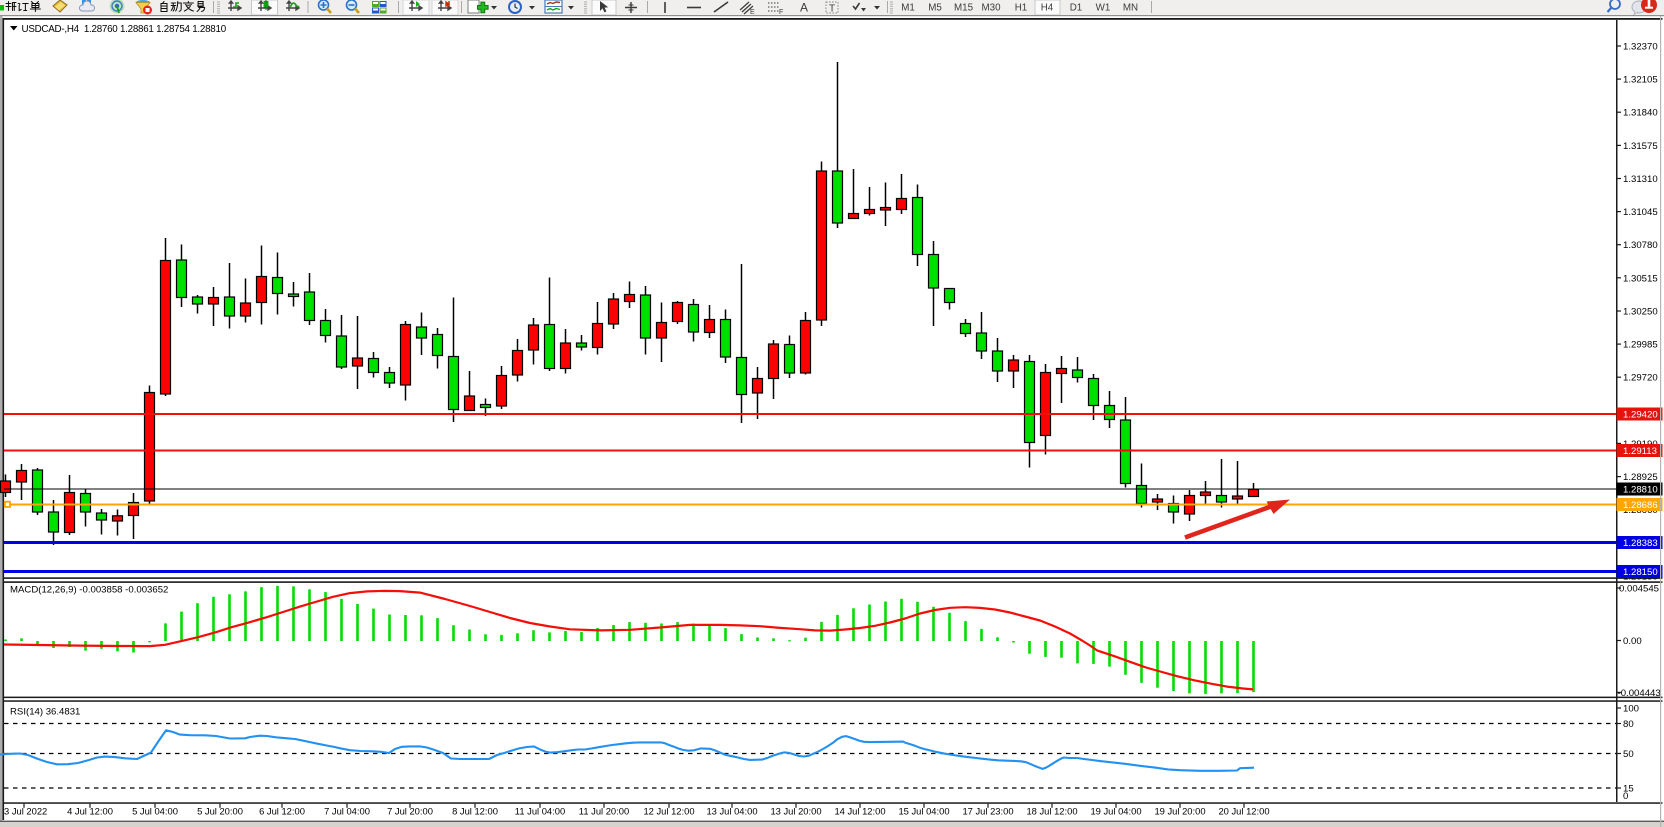 The height and width of the screenshot is (827, 1664). What do you see at coordinates (604, 811) in the screenshot?
I see `svg-text: 11 Jul 20:00` at bounding box center [604, 811].